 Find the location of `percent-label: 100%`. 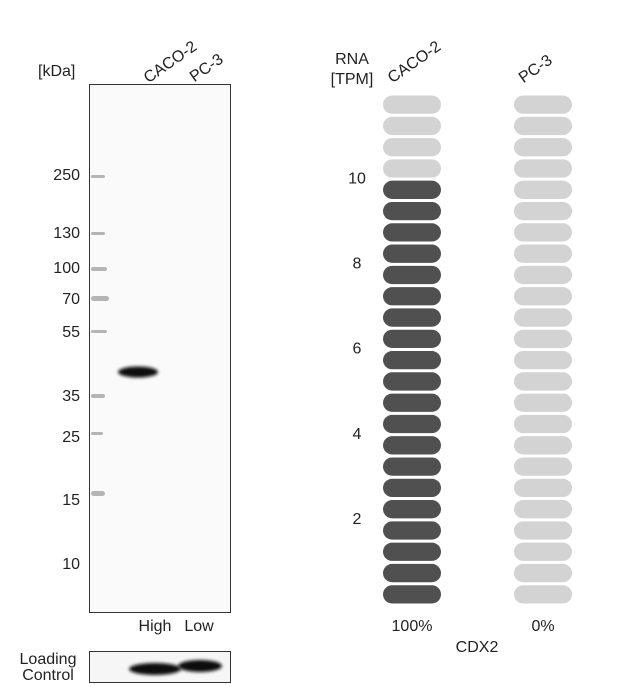

percent-label: 100% is located at coordinates (412, 626).